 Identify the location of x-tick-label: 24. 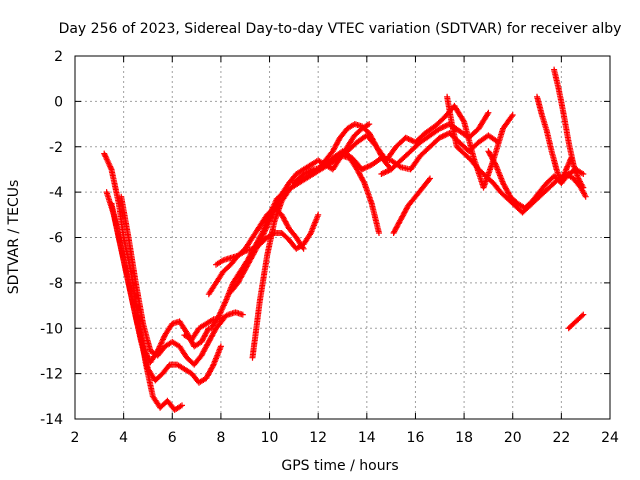
(610, 438).